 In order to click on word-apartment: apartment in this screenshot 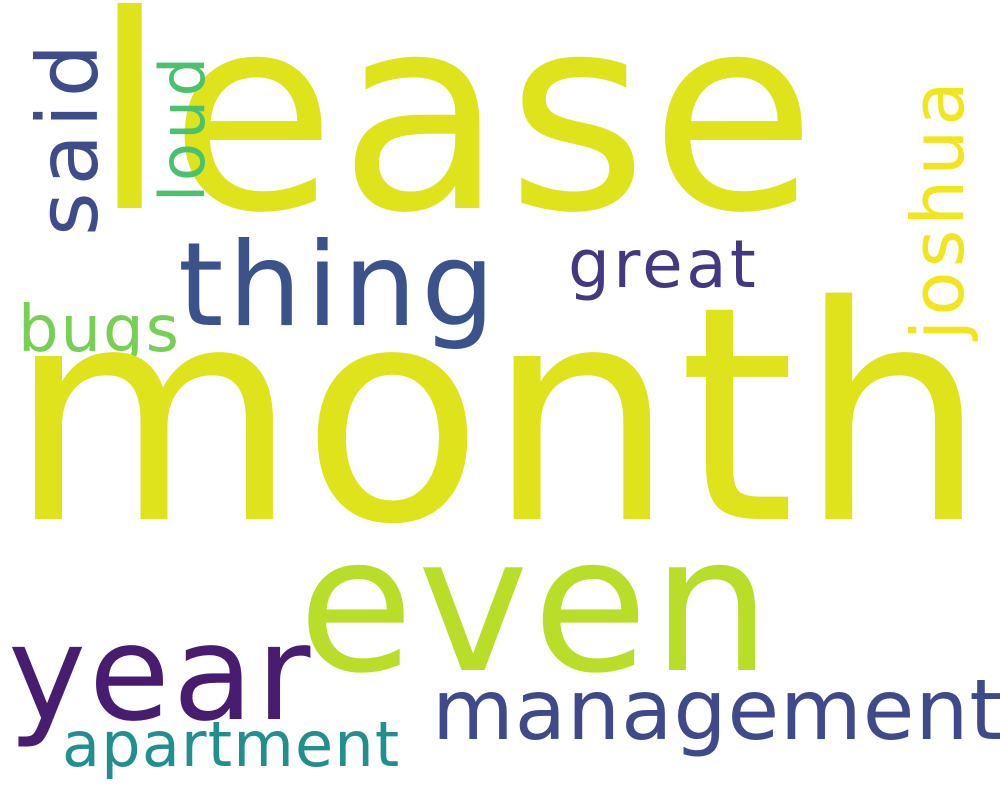, I will do `click(231, 744)`.